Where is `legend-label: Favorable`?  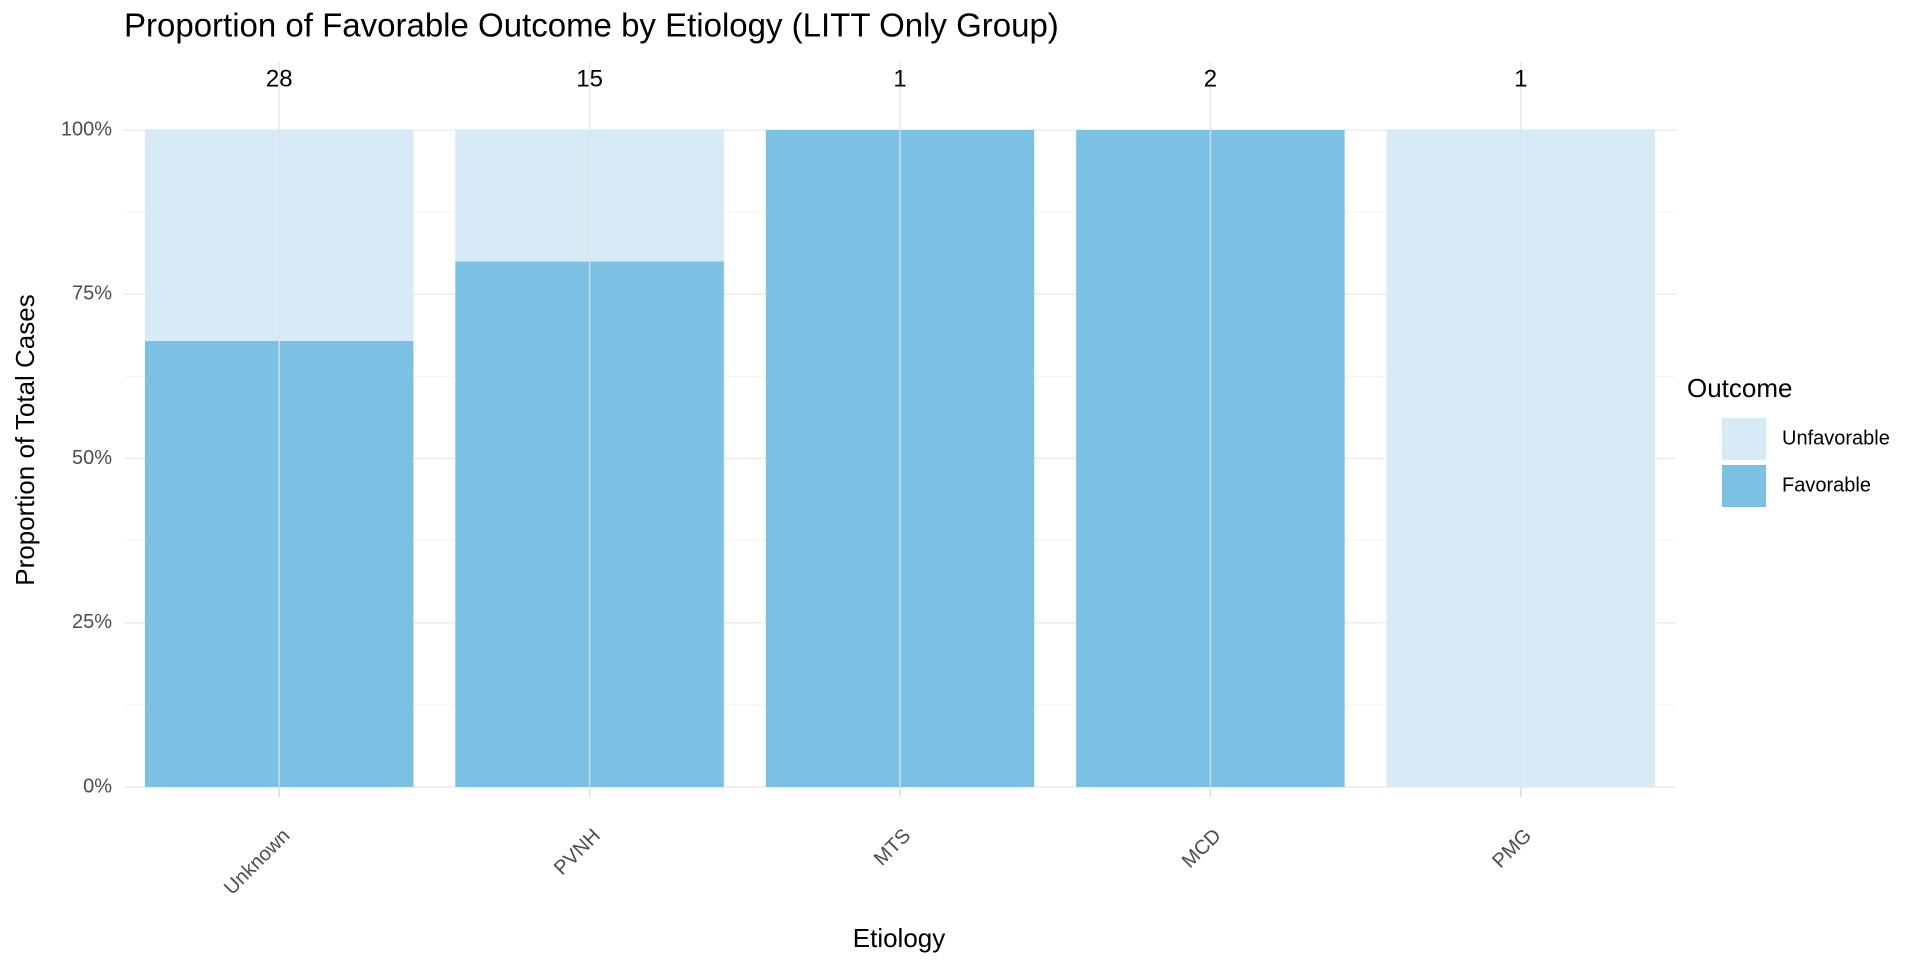
legend-label: Favorable is located at coordinates (1826, 485).